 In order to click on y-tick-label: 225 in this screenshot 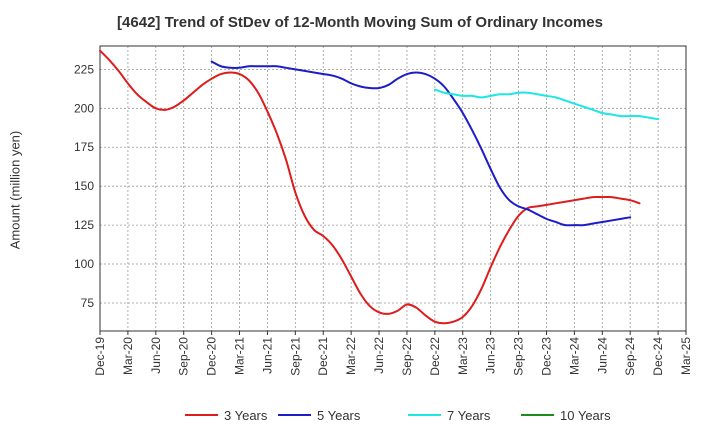, I will do `click(84, 69)`.